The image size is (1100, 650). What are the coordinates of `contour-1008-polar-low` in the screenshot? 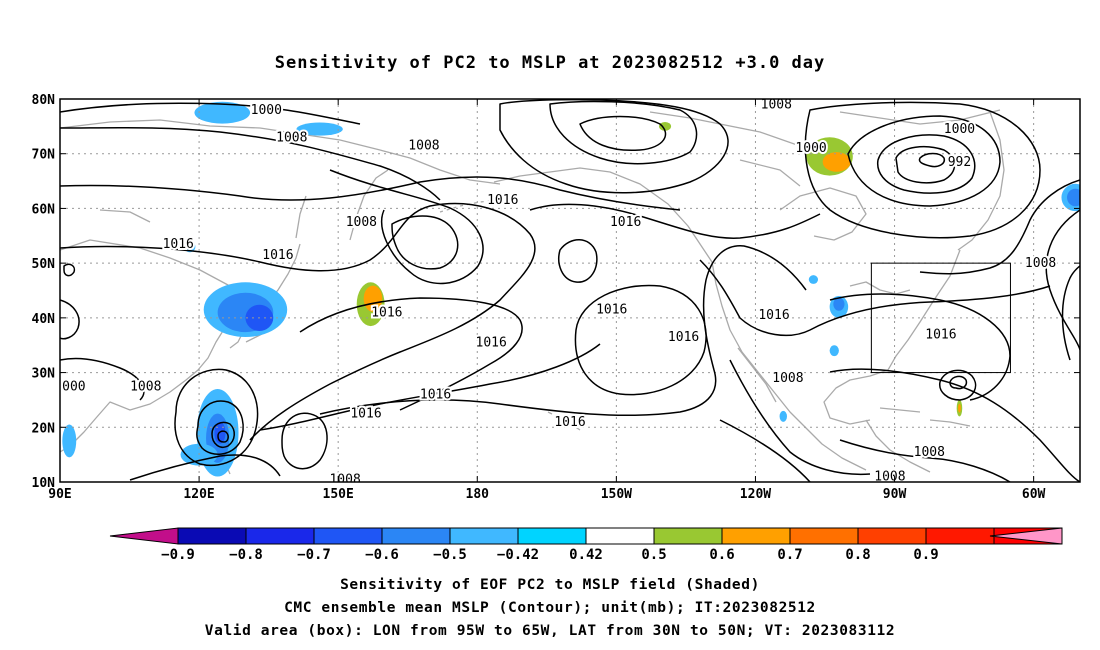 It's located at (623, 132).